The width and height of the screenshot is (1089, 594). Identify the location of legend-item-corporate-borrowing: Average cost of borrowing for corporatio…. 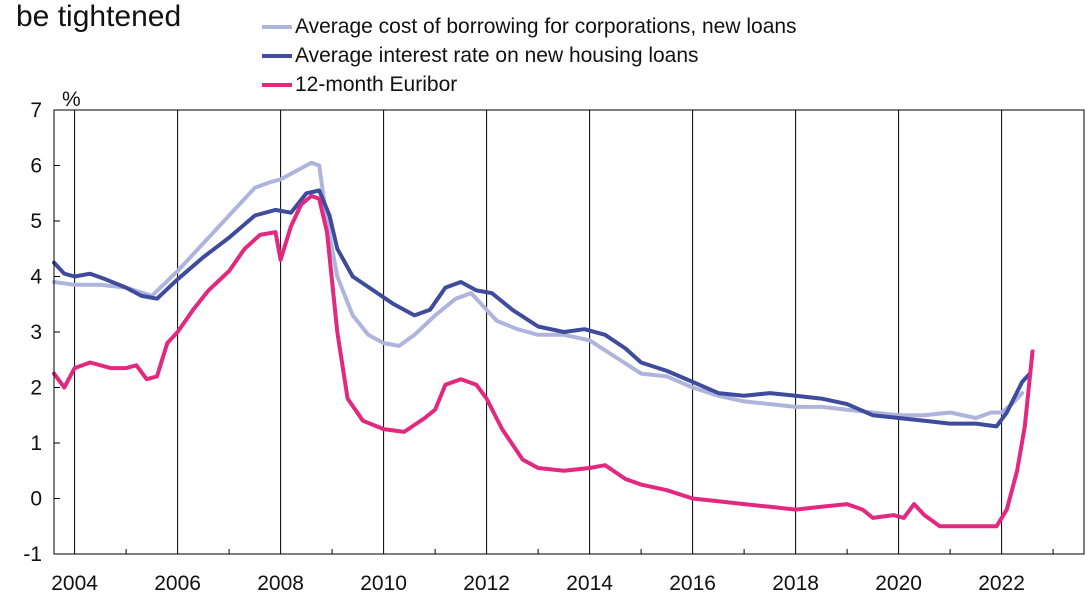
(529, 26).